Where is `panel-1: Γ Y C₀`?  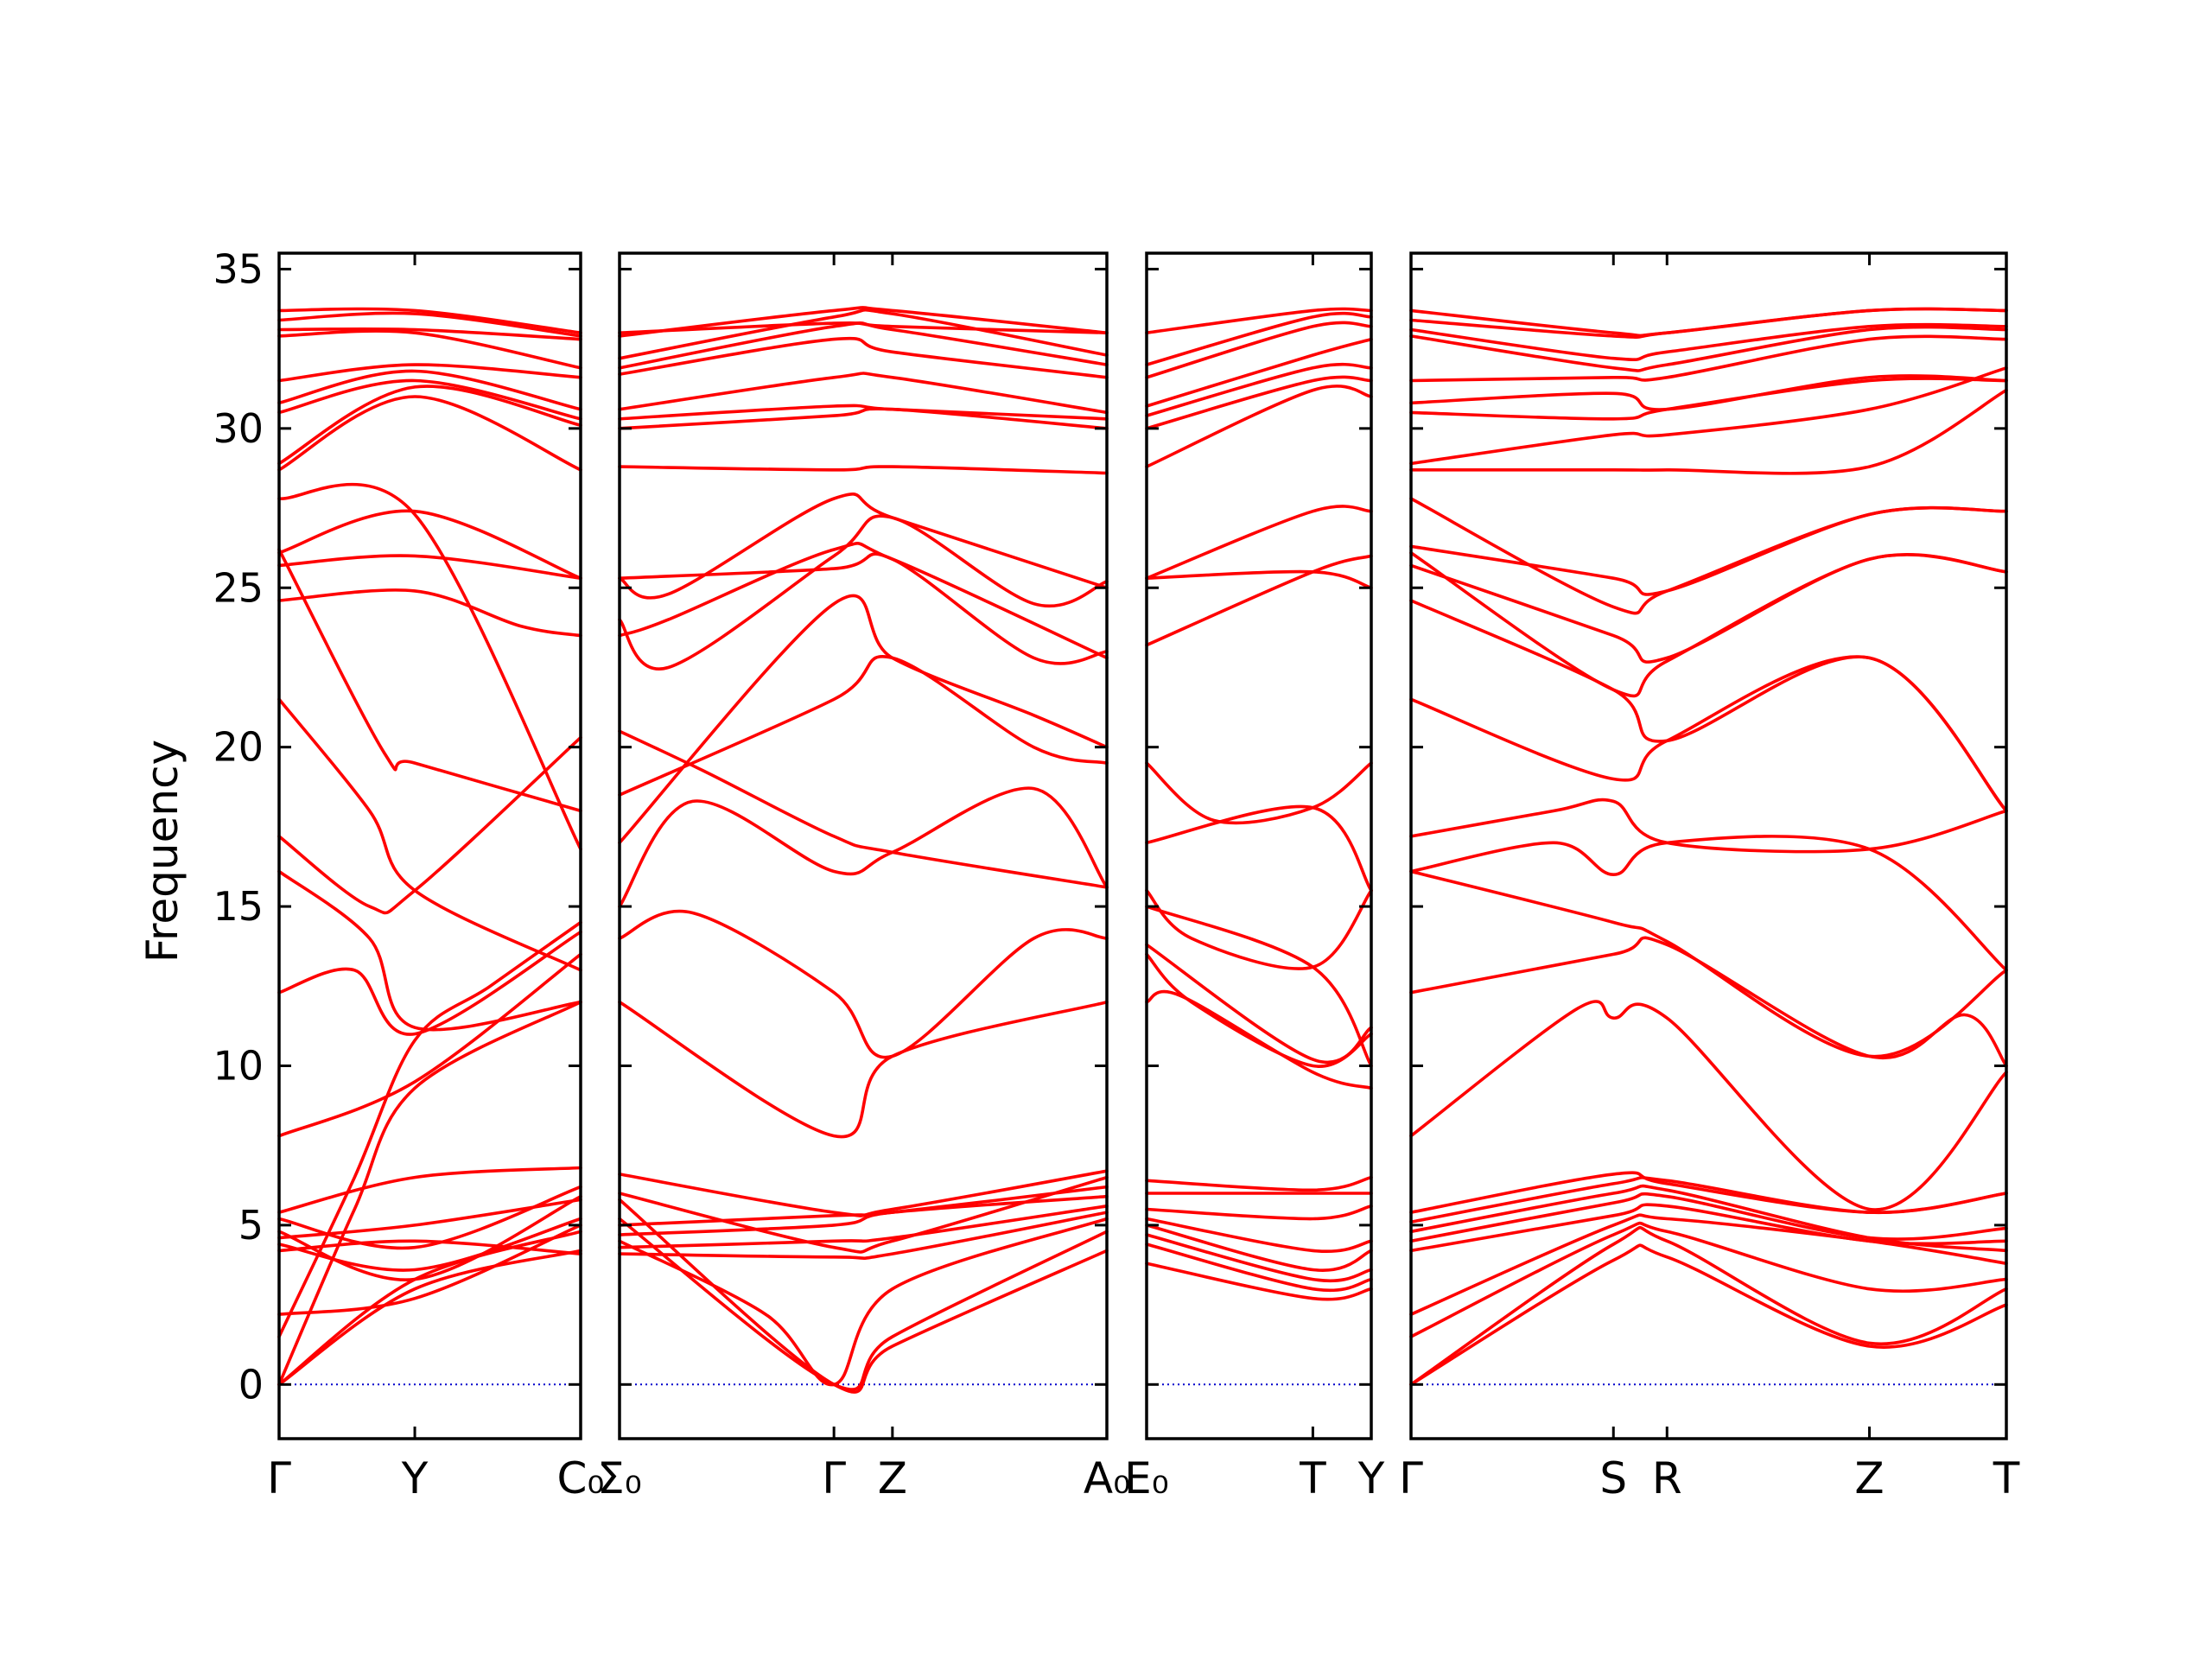 panel-1: Γ Y C₀ is located at coordinates (435, 877).